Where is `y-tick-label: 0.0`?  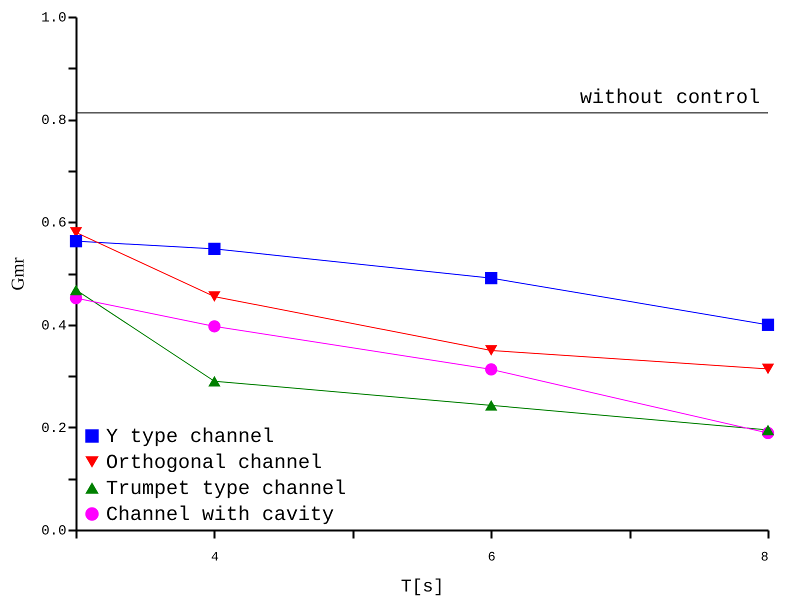
y-tick-label: 0.0 is located at coordinates (53, 532).